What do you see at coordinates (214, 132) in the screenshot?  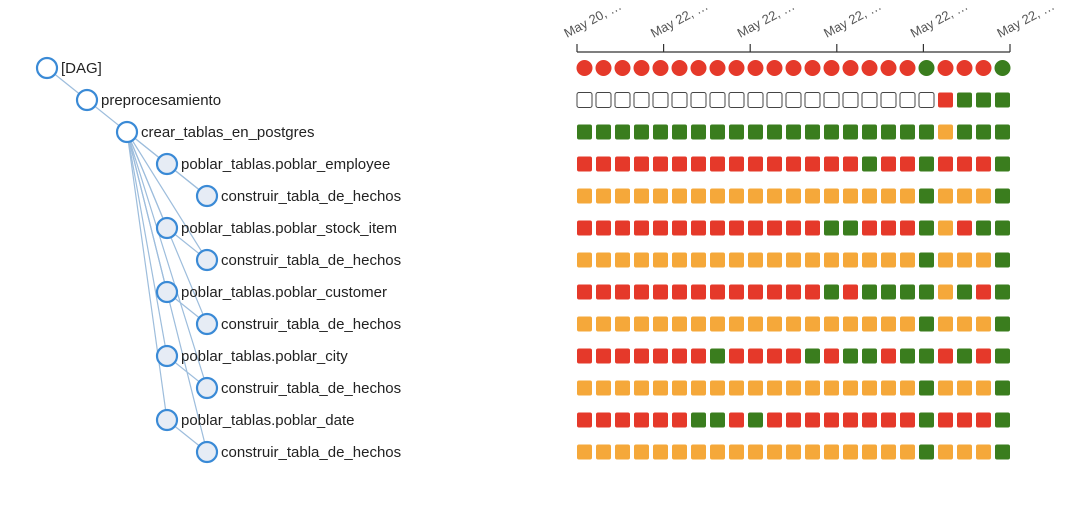 I see `task-node-crear-tablas-en-postgres: crear_tablas_en_postgres` at bounding box center [214, 132].